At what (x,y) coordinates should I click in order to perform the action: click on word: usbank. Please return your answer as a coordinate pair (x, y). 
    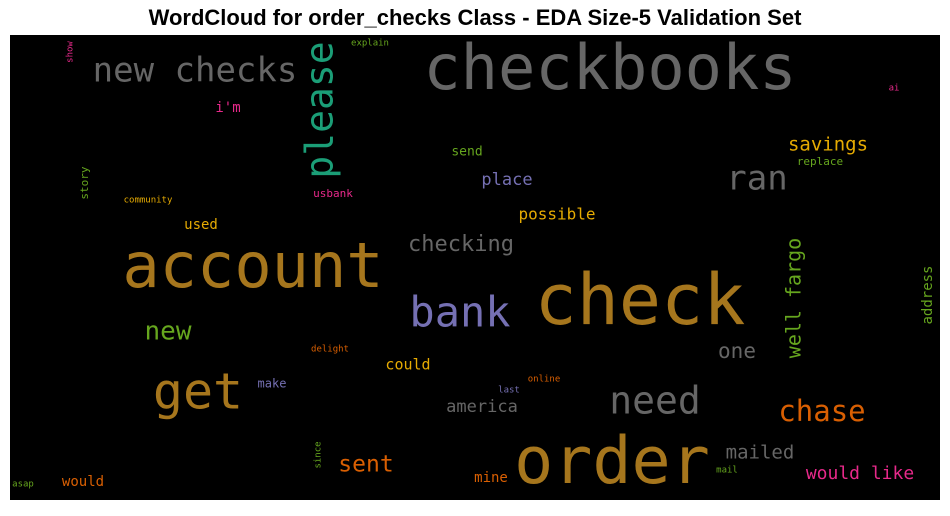
    Looking at the image, I should click on (333, 193).